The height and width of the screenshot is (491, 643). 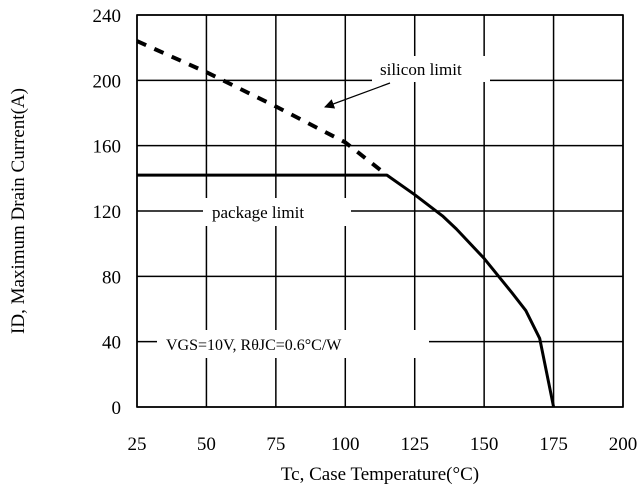 I want to click on x-axis-label: Tc, Case Temperature(°C), so click(x=380, y=474).